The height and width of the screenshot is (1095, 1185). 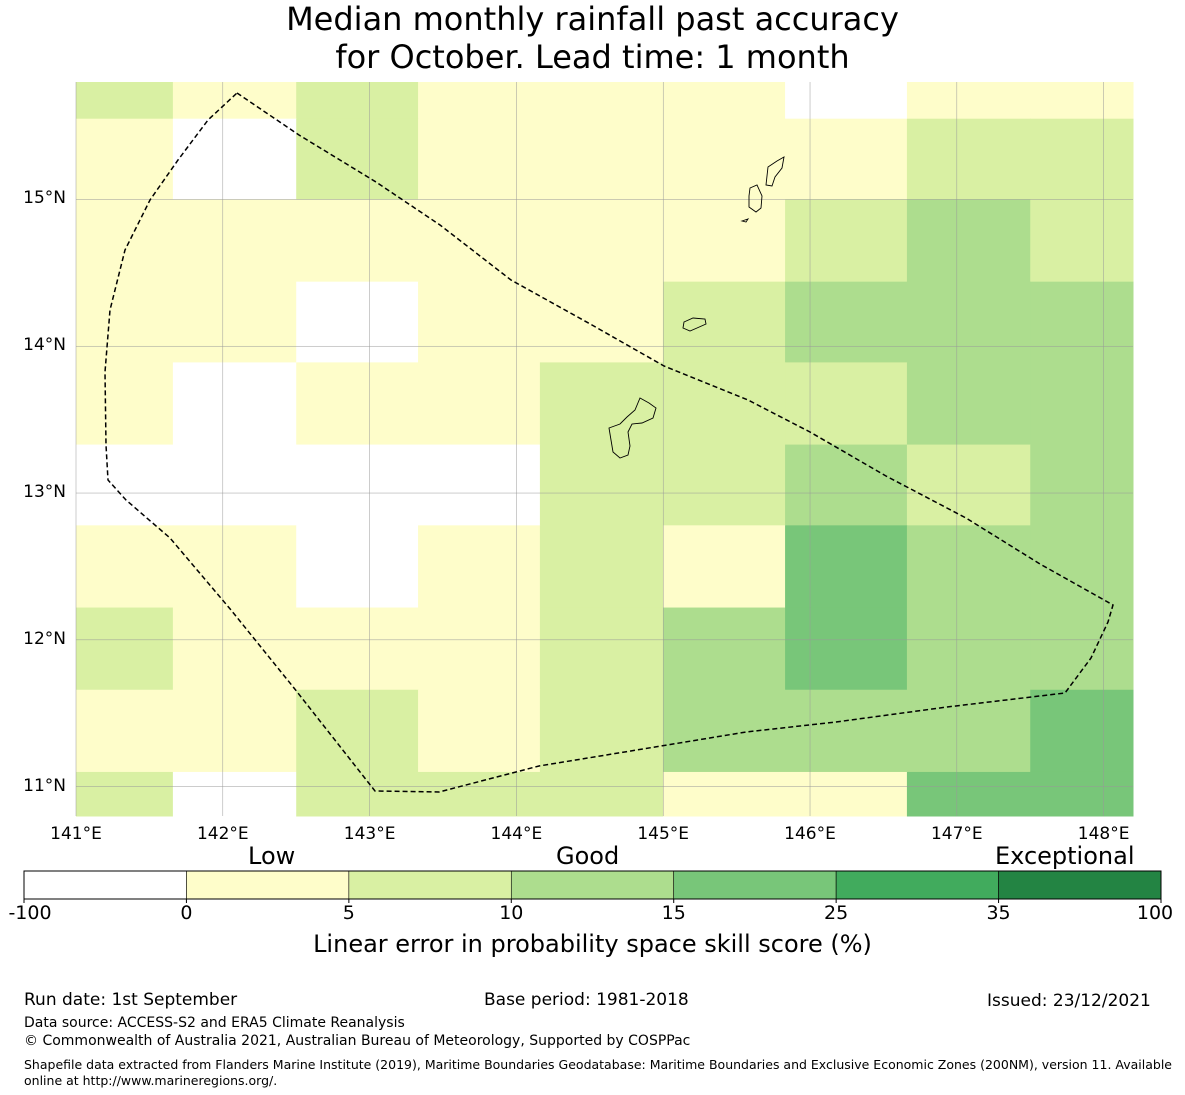 What do you see at coordinates (586, 1000) in the screenshot?
I see `base-period: Base period: 1981-2018` at bounding box center [586, 1000].